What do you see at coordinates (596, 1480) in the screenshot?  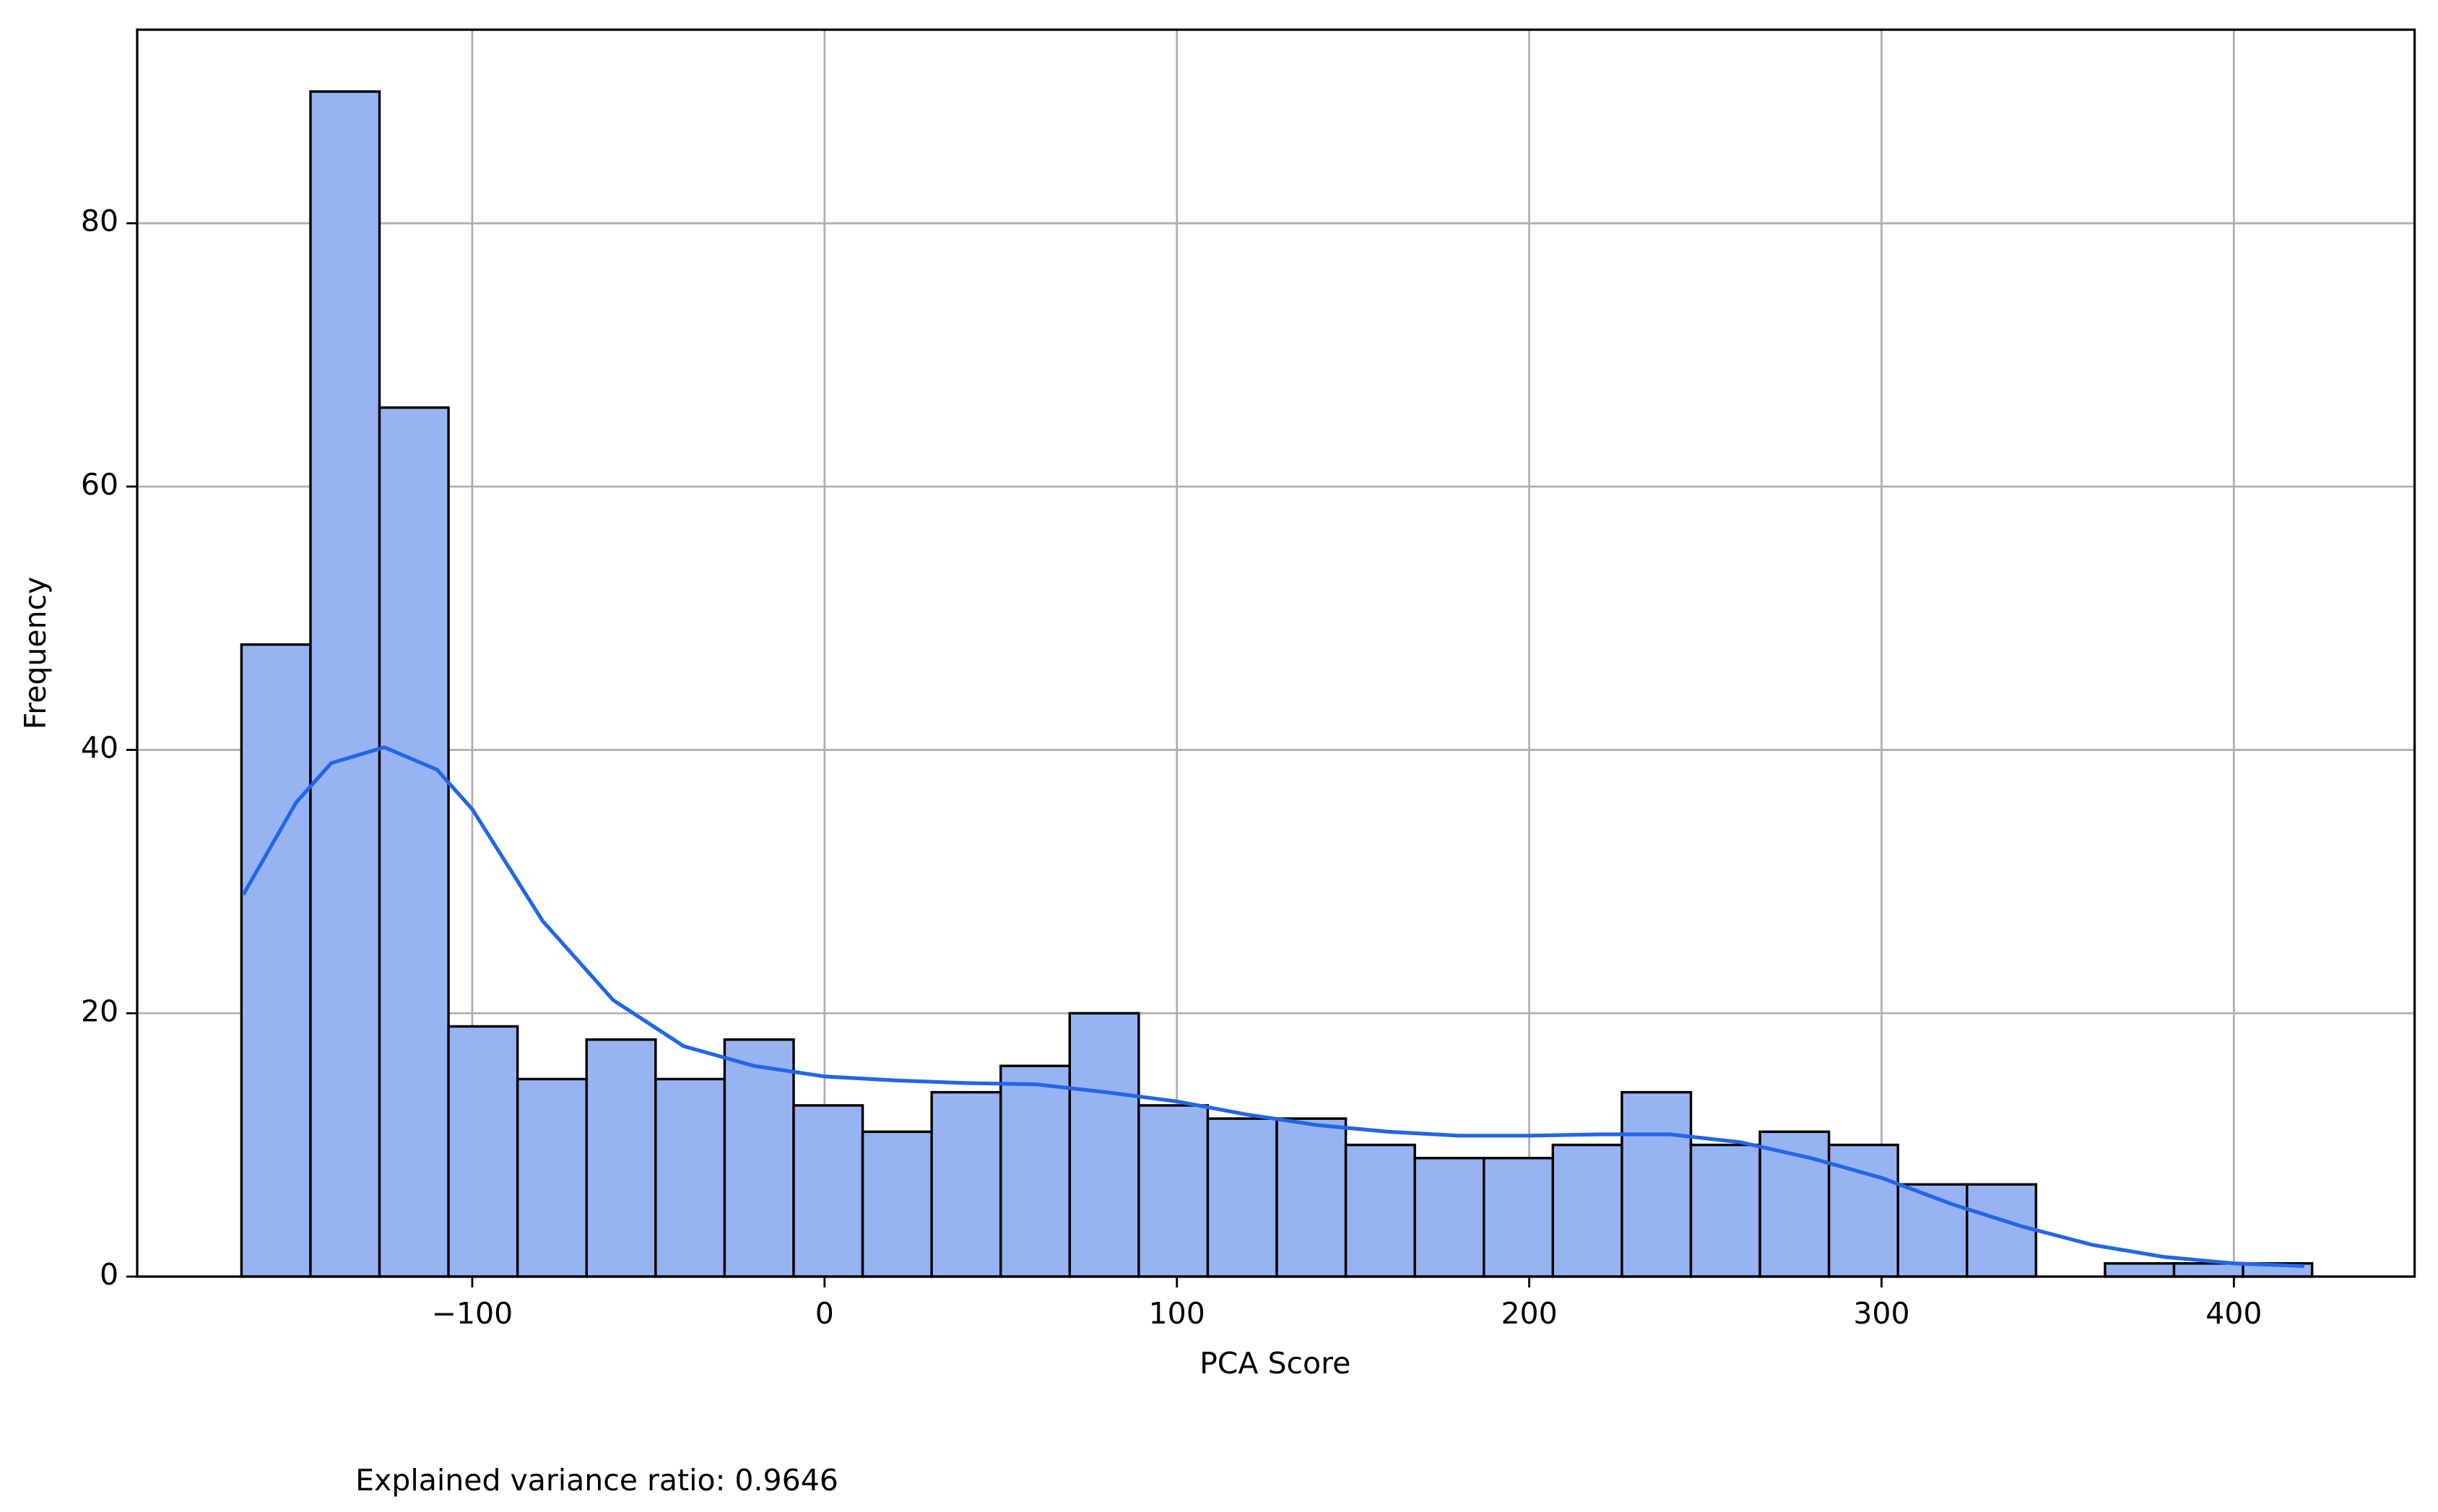 I see `annotation: Explained variance ratio: 0.9646` at bounding box center [596, 1480].